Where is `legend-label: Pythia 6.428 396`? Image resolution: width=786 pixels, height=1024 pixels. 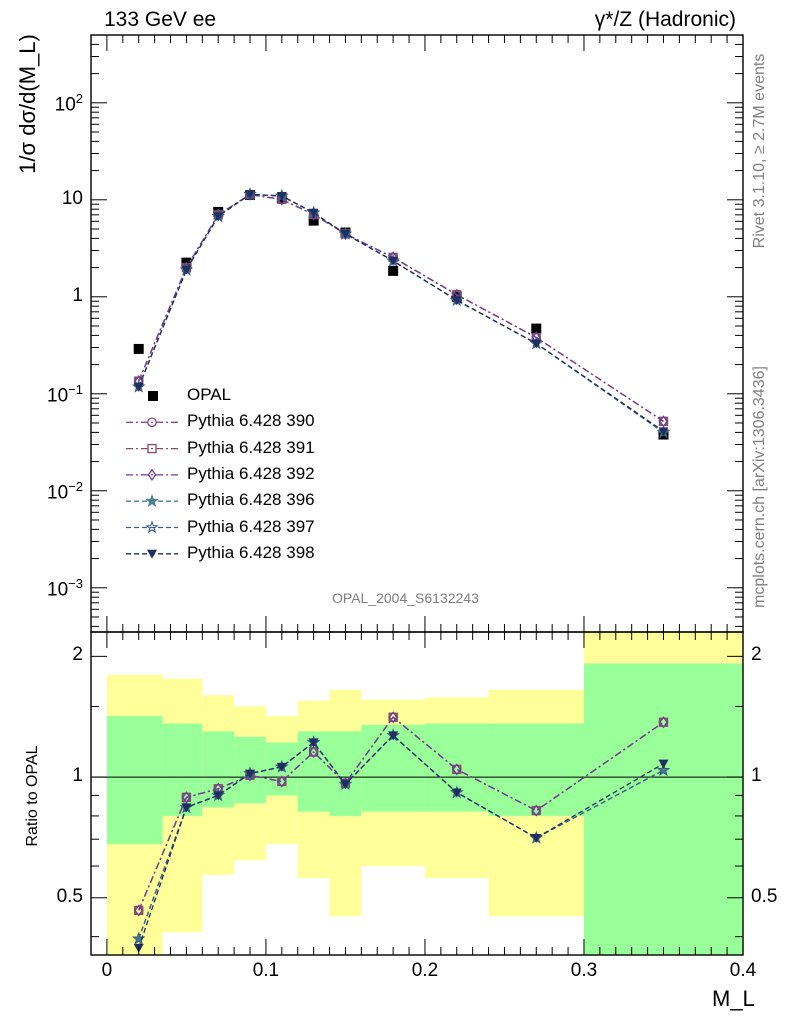
legend-label: Pythia 6.428 396 is located at coordinates (251, 500).